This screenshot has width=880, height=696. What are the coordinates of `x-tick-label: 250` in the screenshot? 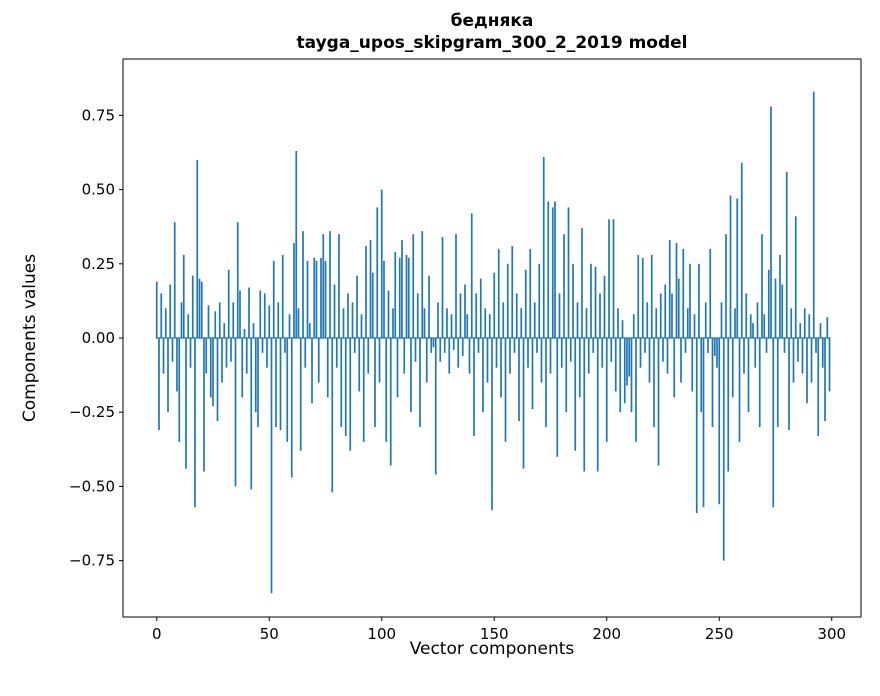 It's located at (719, 634).